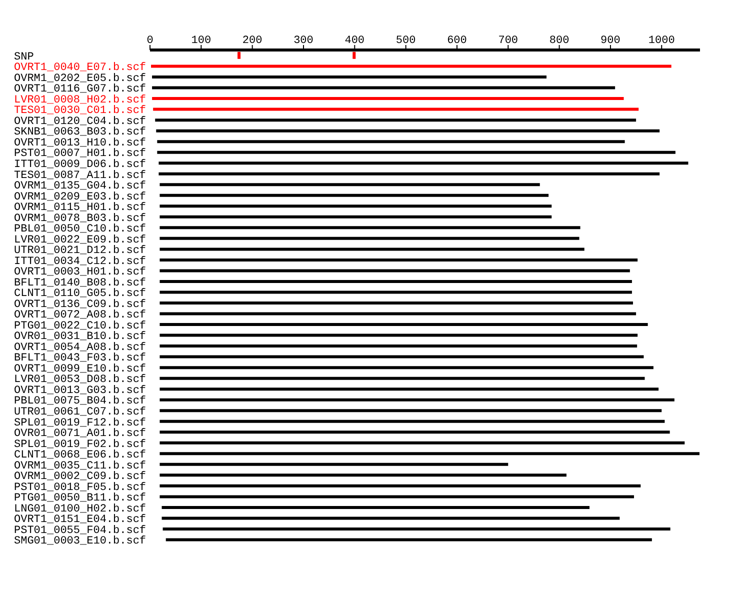  I want to click on y-tick-label: PTG01_0050_B11.b.scf, so click(80, 498).